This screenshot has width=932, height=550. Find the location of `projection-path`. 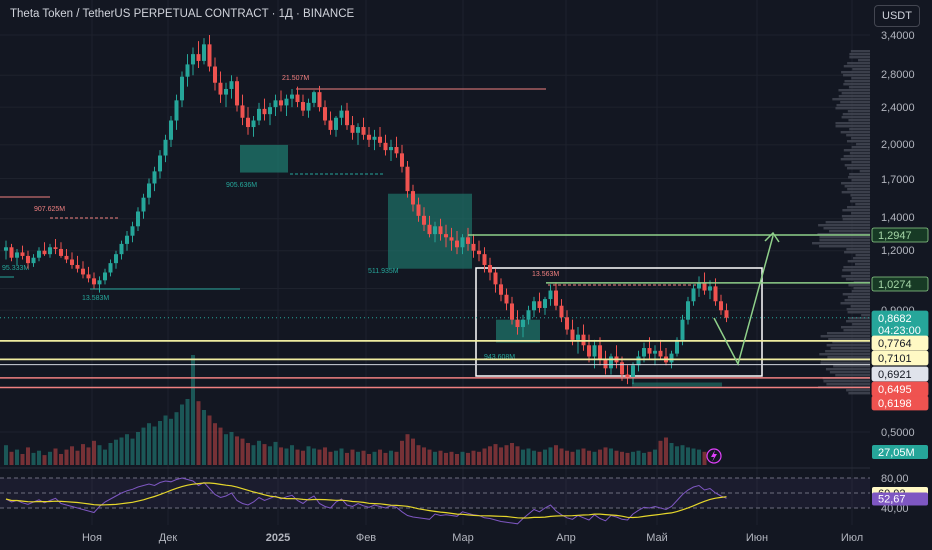

projection-path is located at coordinates (743, 301).